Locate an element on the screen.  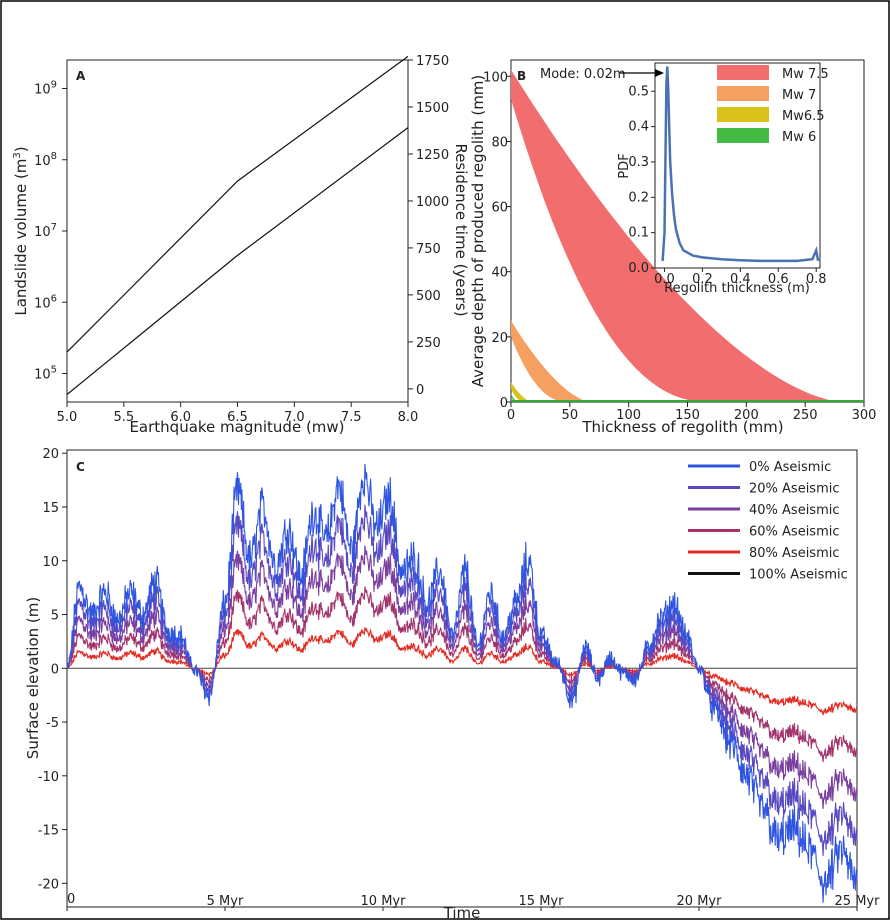
b-x-tick-label: 0 is located at coordinates (511, 415).